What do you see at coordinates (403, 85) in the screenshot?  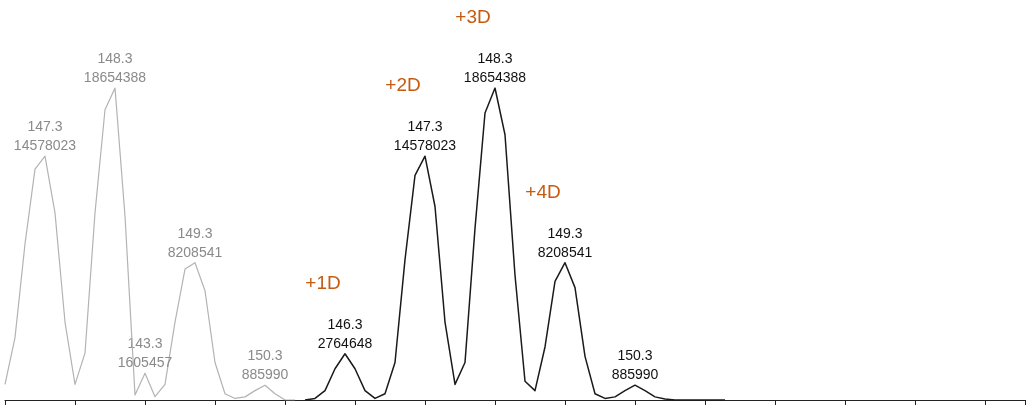 I see `annotation: +2D` at bounding box center [403, 85].